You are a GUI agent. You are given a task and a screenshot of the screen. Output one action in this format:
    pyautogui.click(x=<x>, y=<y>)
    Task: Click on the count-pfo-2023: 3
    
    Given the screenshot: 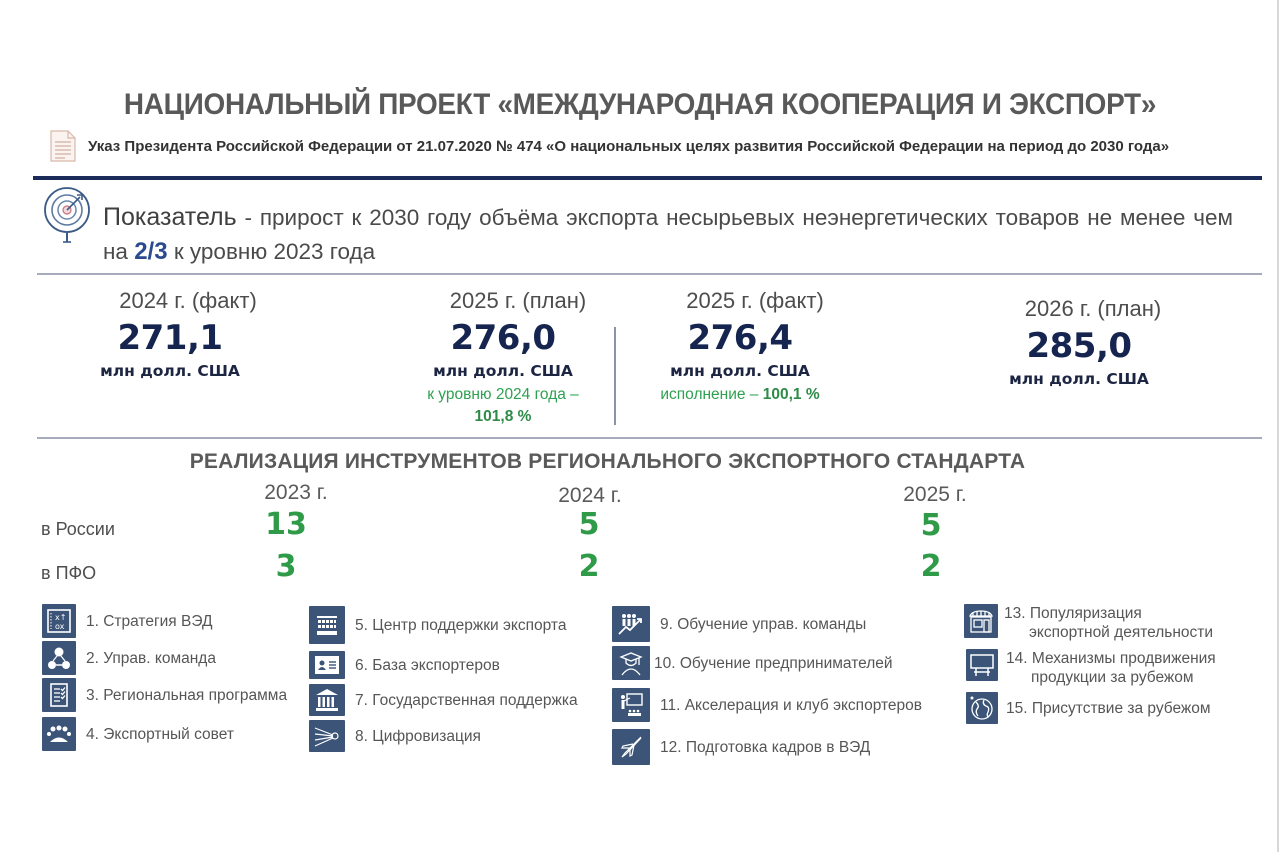 What is the action you would take?
    pyautogui.click(x=286, y=566)
    